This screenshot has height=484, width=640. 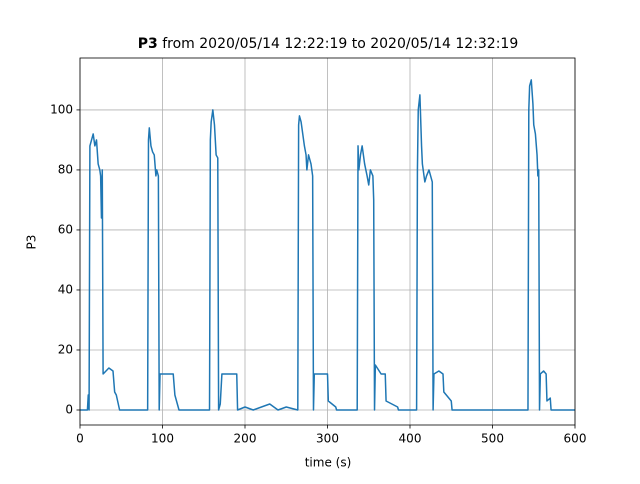 I want to click on y-tick-label: 100, so click(x=61, y=109).